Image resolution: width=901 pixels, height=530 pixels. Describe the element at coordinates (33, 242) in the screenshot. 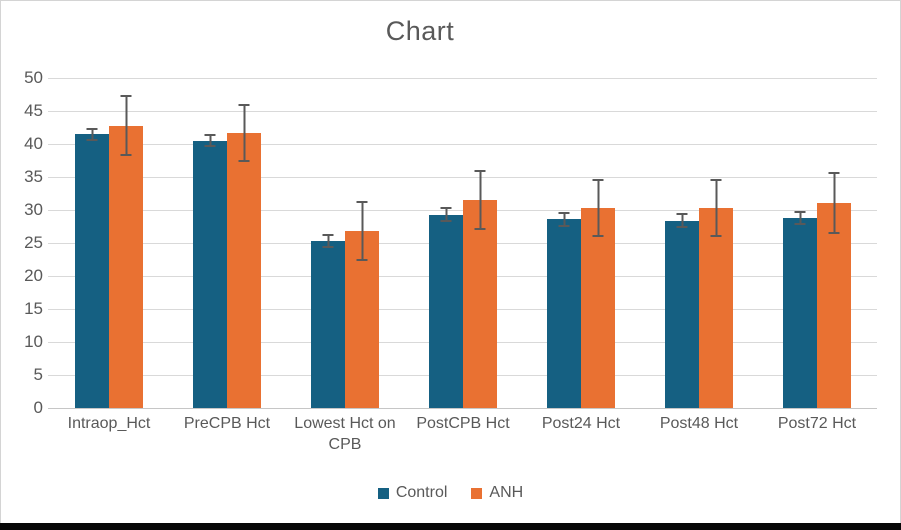

I see `y-axis-tick-label: 25` at that location.